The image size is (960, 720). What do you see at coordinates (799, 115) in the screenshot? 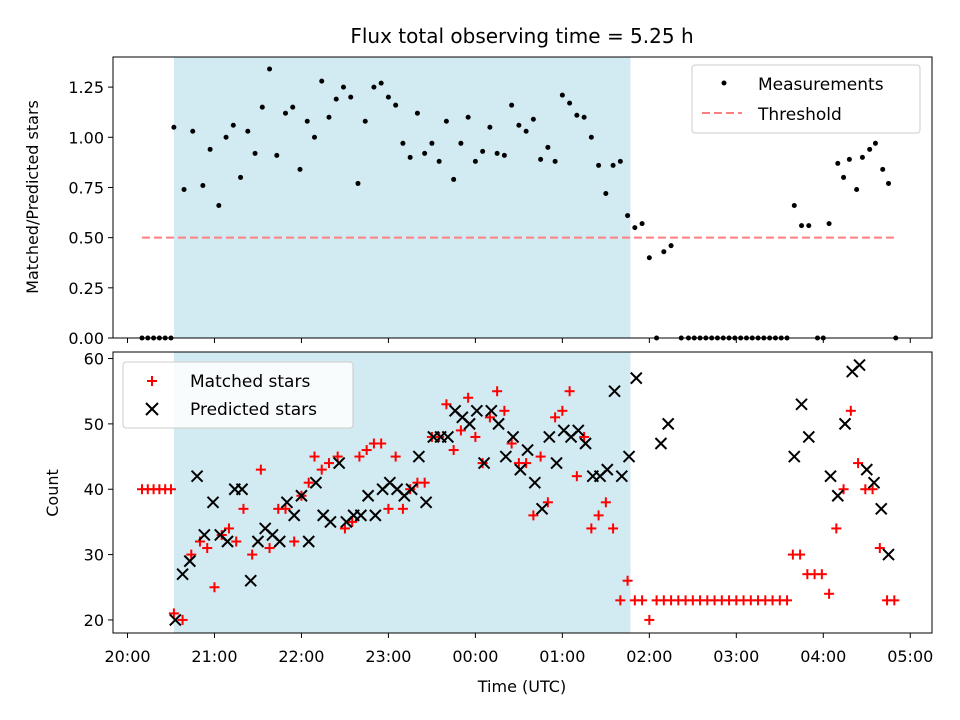
I see `legend-threshold-label: Threshold` at bounding box center [799, 115].